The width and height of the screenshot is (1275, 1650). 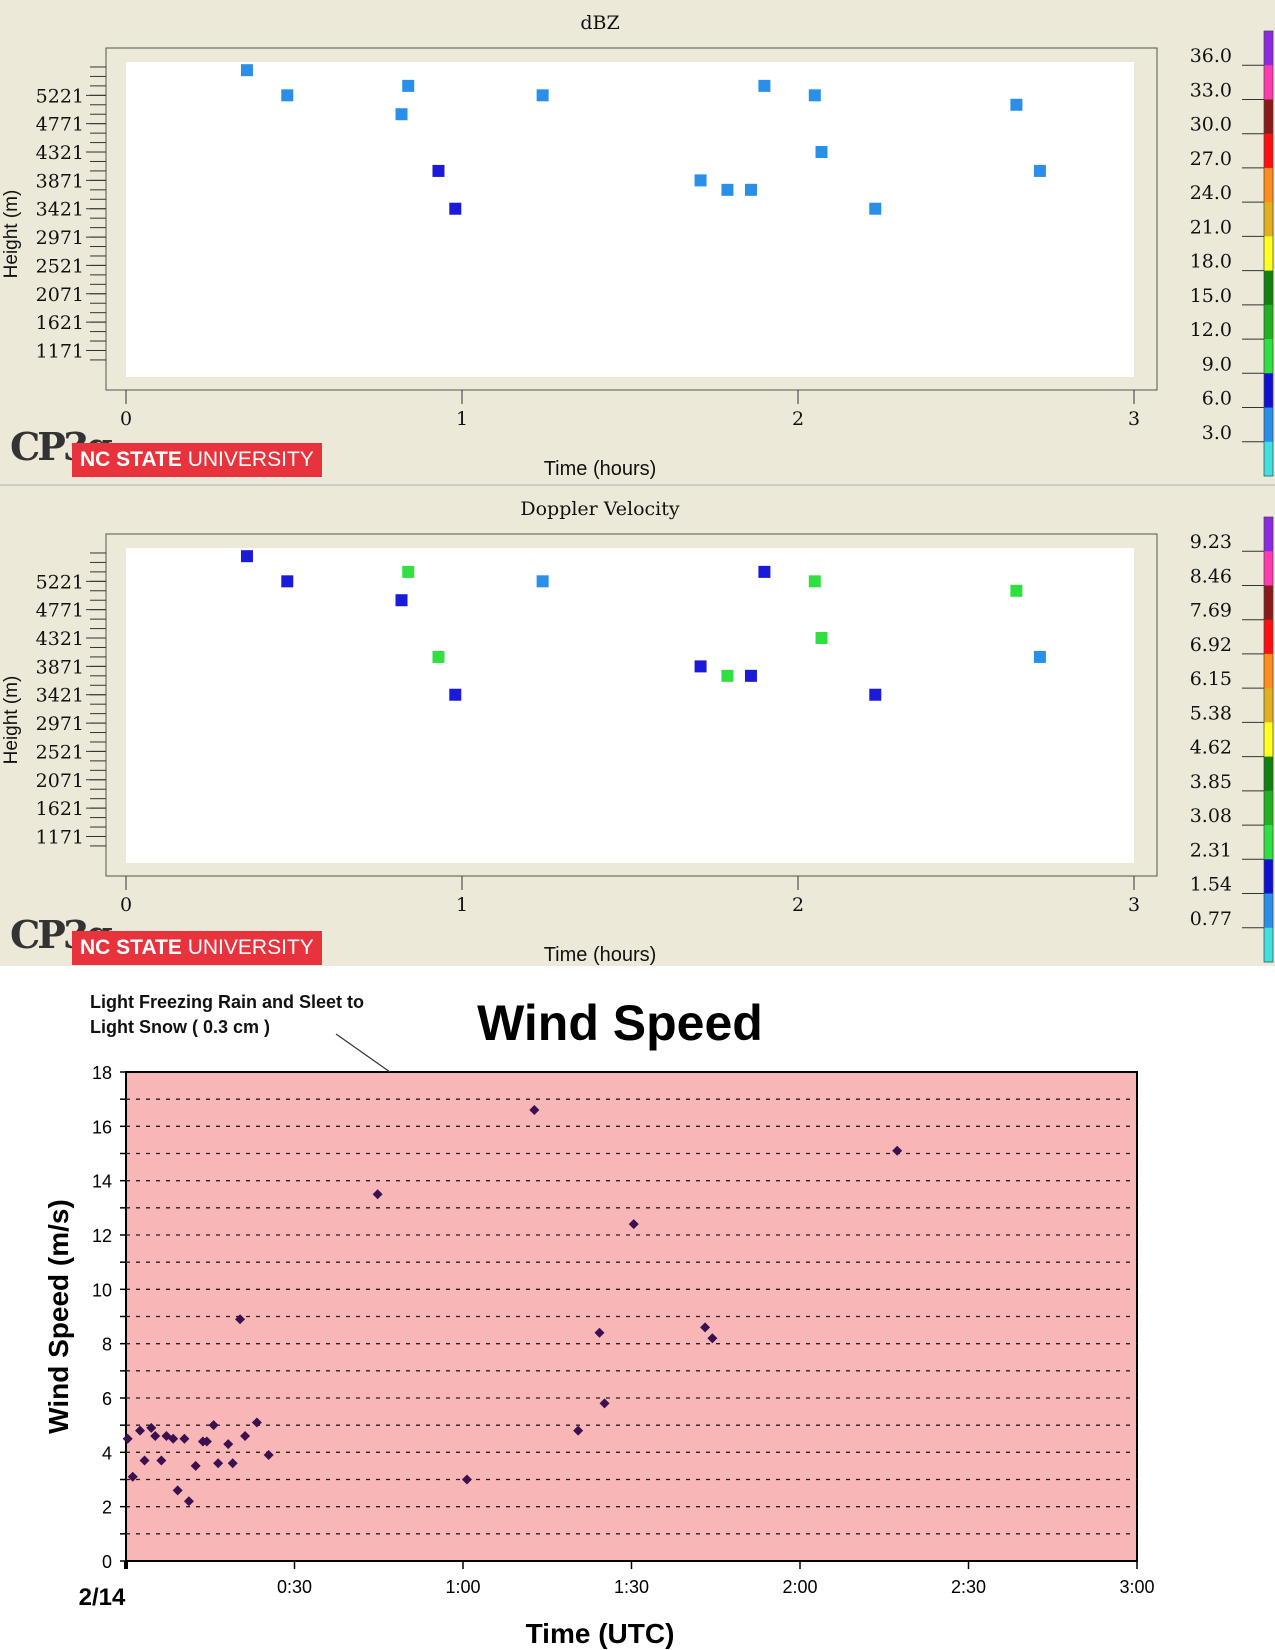 I want to click on x-tick-label: 1, so click(x=462, y=905).